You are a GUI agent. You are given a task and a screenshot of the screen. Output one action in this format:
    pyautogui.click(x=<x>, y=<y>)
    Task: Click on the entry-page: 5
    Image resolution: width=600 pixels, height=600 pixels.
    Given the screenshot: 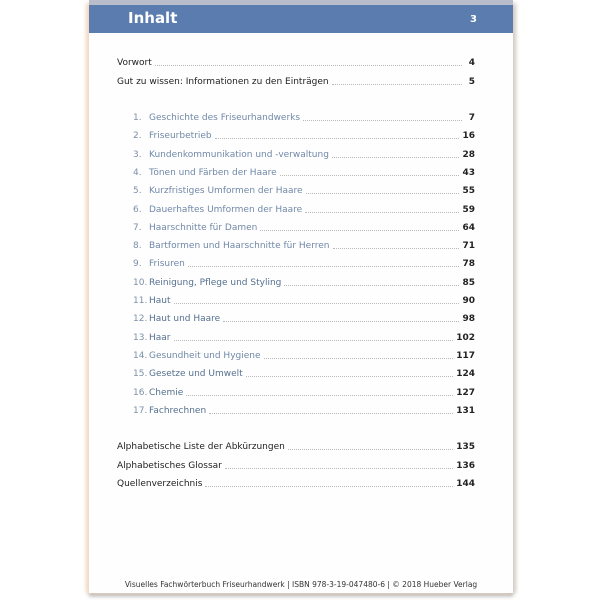 What is the action you would take?
    pyautogui.click(x=471, y=81)
    